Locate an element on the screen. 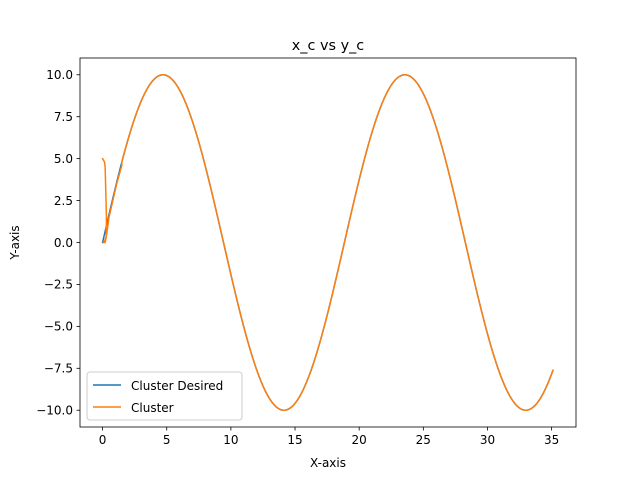 Image resolution: width=640 pixels, height=480 pixels. y-tick-label: −7.5 is located at coordinates (58, 369).